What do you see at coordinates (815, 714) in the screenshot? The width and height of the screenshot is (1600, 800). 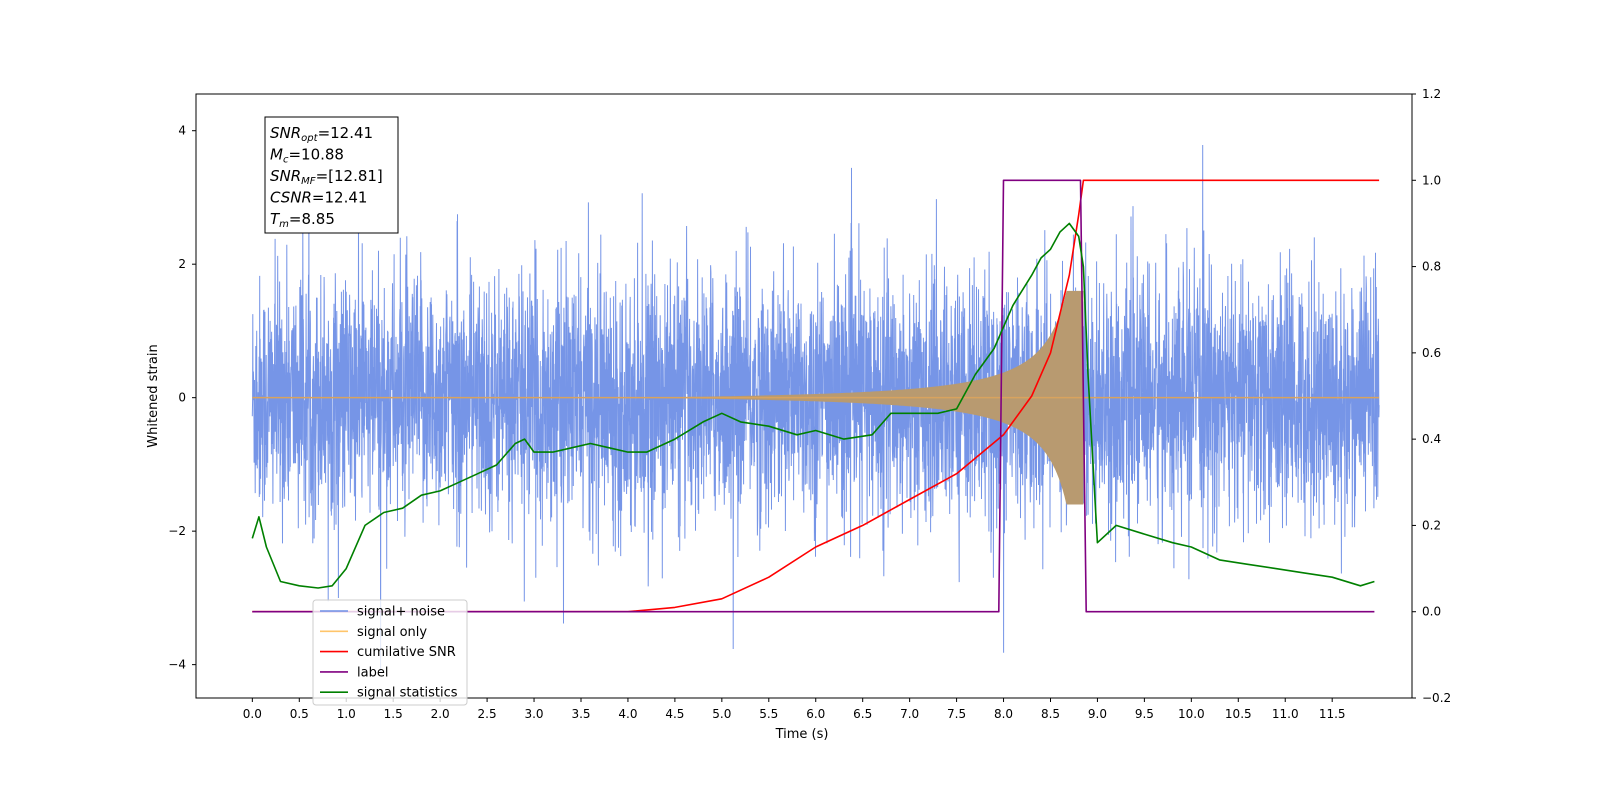 I see `x-tick-label: 6.0` at bounding box center [815, 714].